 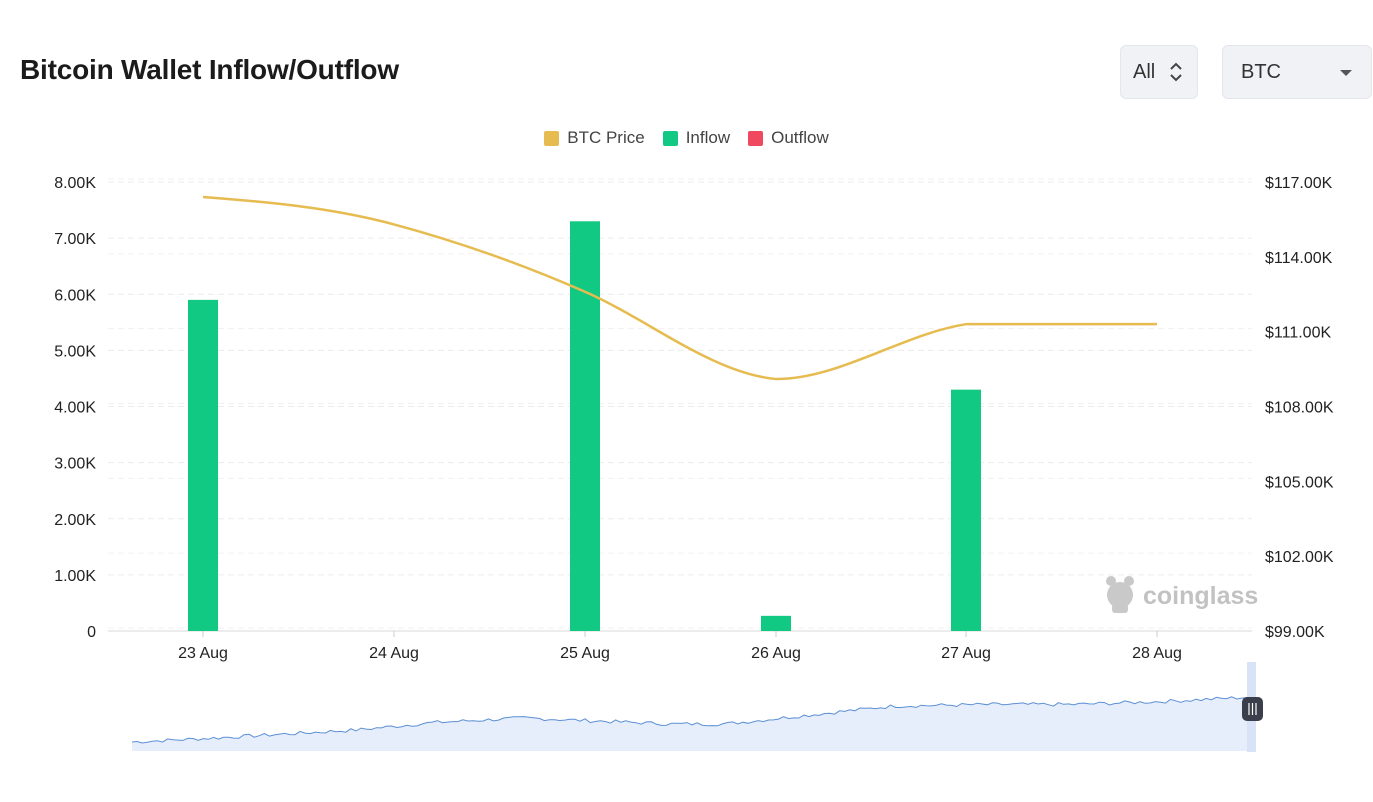 What do you see at coordinates (75, 576) in the screenshot?
I see `left-tick-label: 1.00K` at bounding box center [75, 576].